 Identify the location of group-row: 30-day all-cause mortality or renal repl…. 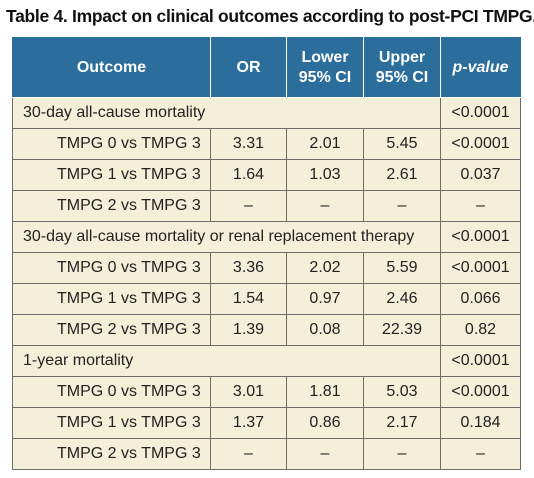
(266, 237).